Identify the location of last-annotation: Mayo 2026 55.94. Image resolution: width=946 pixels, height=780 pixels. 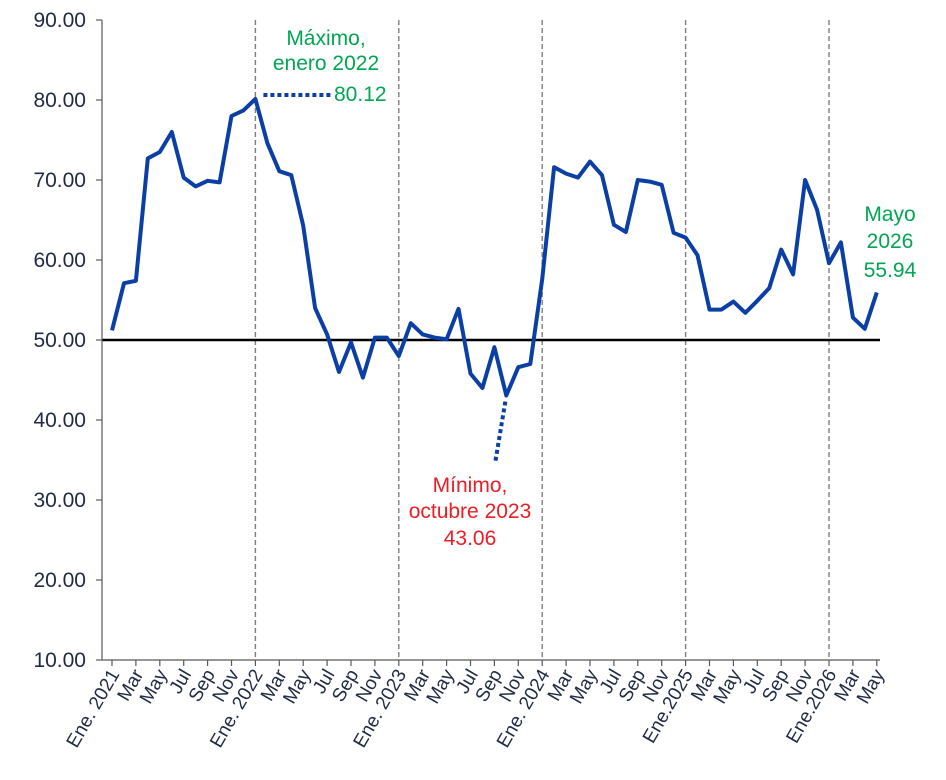
(890, 242).